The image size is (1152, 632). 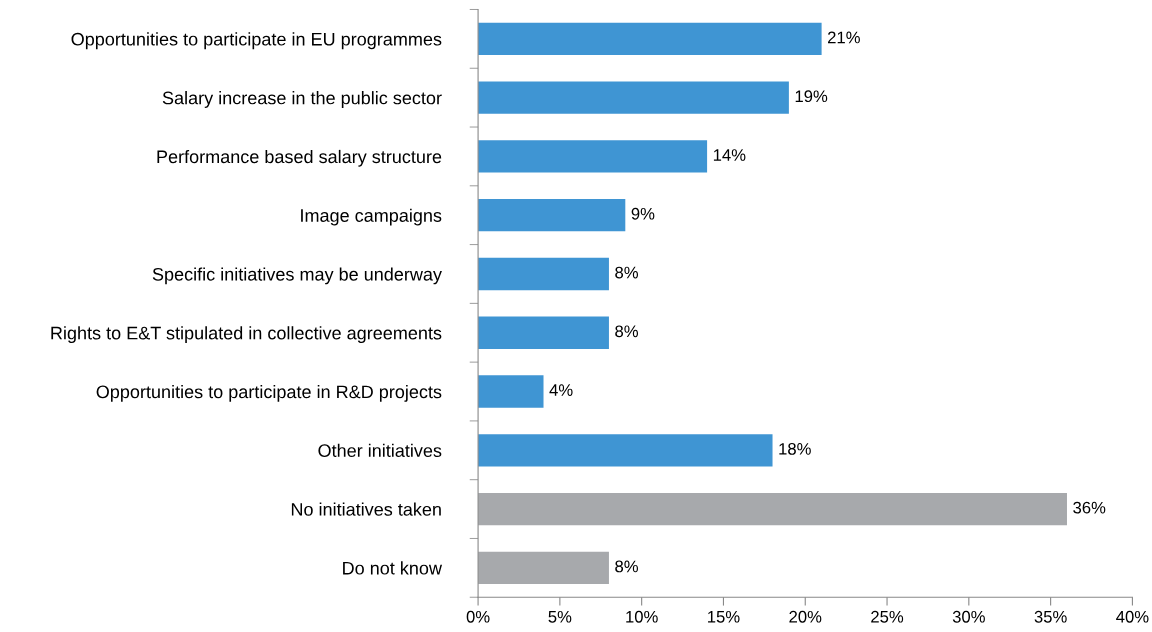 I want to click on x-tick-label: 35%, so click(x=1050, y=616).